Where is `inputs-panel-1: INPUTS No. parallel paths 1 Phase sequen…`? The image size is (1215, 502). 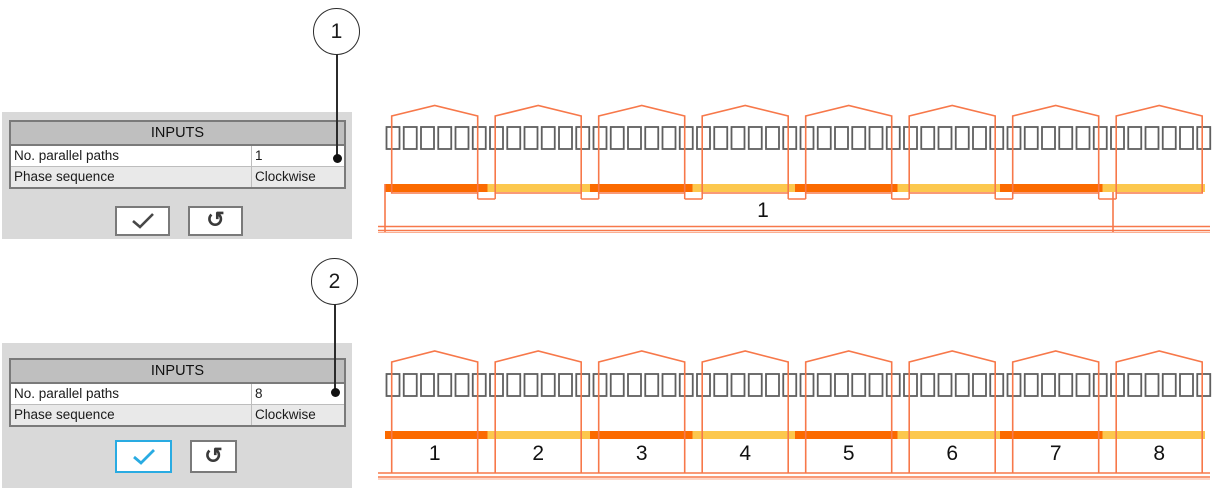
inputs-panel-1: INPUTS No. parallel paths 1 Phase sequen… is located at coordinates (177, 175).